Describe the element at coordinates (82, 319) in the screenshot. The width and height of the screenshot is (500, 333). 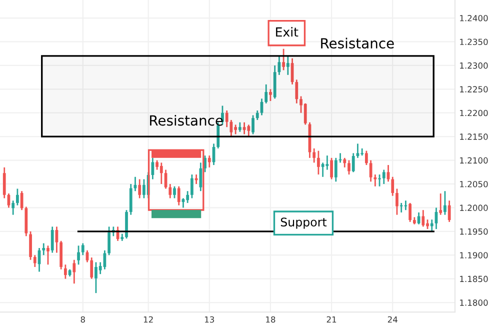
I see `x-tick-label: 8` at that location.